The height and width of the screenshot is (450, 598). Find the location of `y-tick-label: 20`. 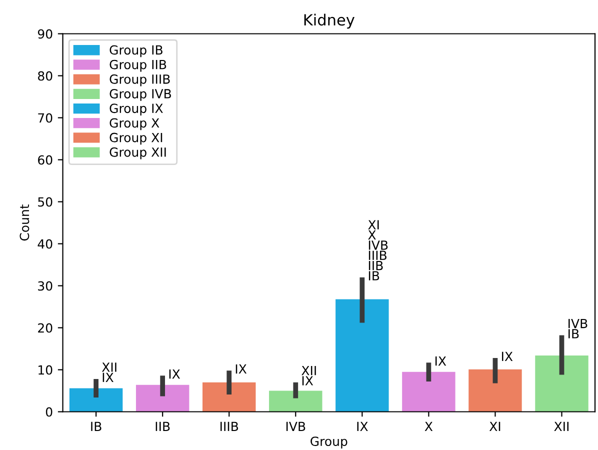

y-tick-label: 20 is located at coordinates (45, 328).